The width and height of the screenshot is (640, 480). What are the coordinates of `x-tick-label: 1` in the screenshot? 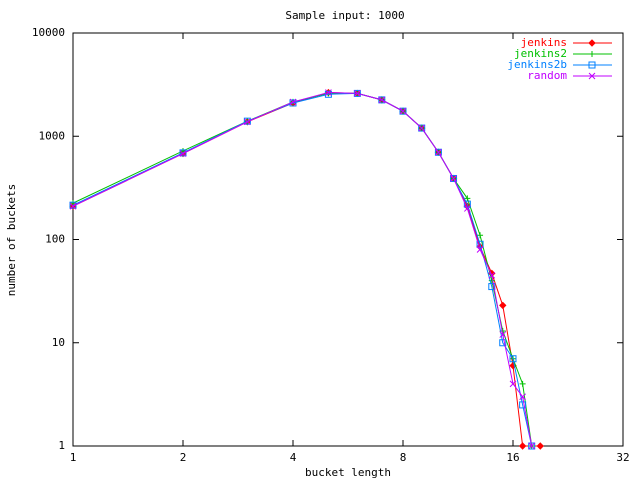 It's located at (73, 457).